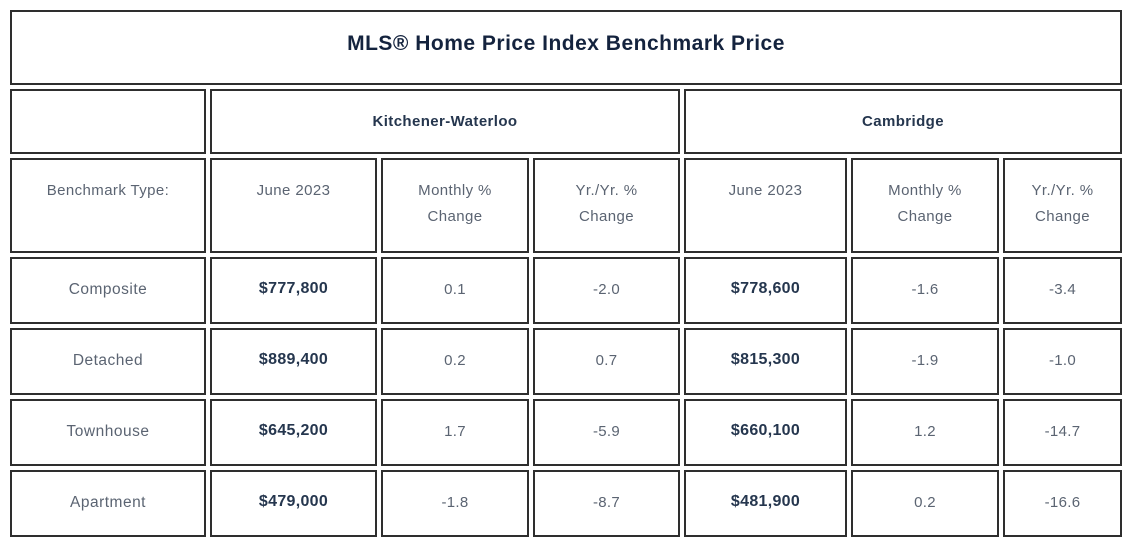 This screenshot has width=1139, height=551. Describe the element at coordinates (108, 361) in the screenshot. I see `row-label: Detached` at that location.